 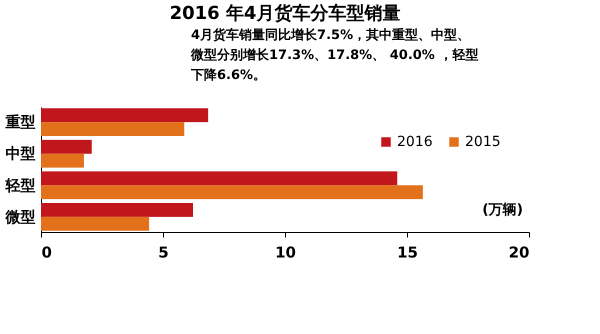 I want to click on chart-title: 2016 年4月货车分车型销量, so click(x=285, y=13).